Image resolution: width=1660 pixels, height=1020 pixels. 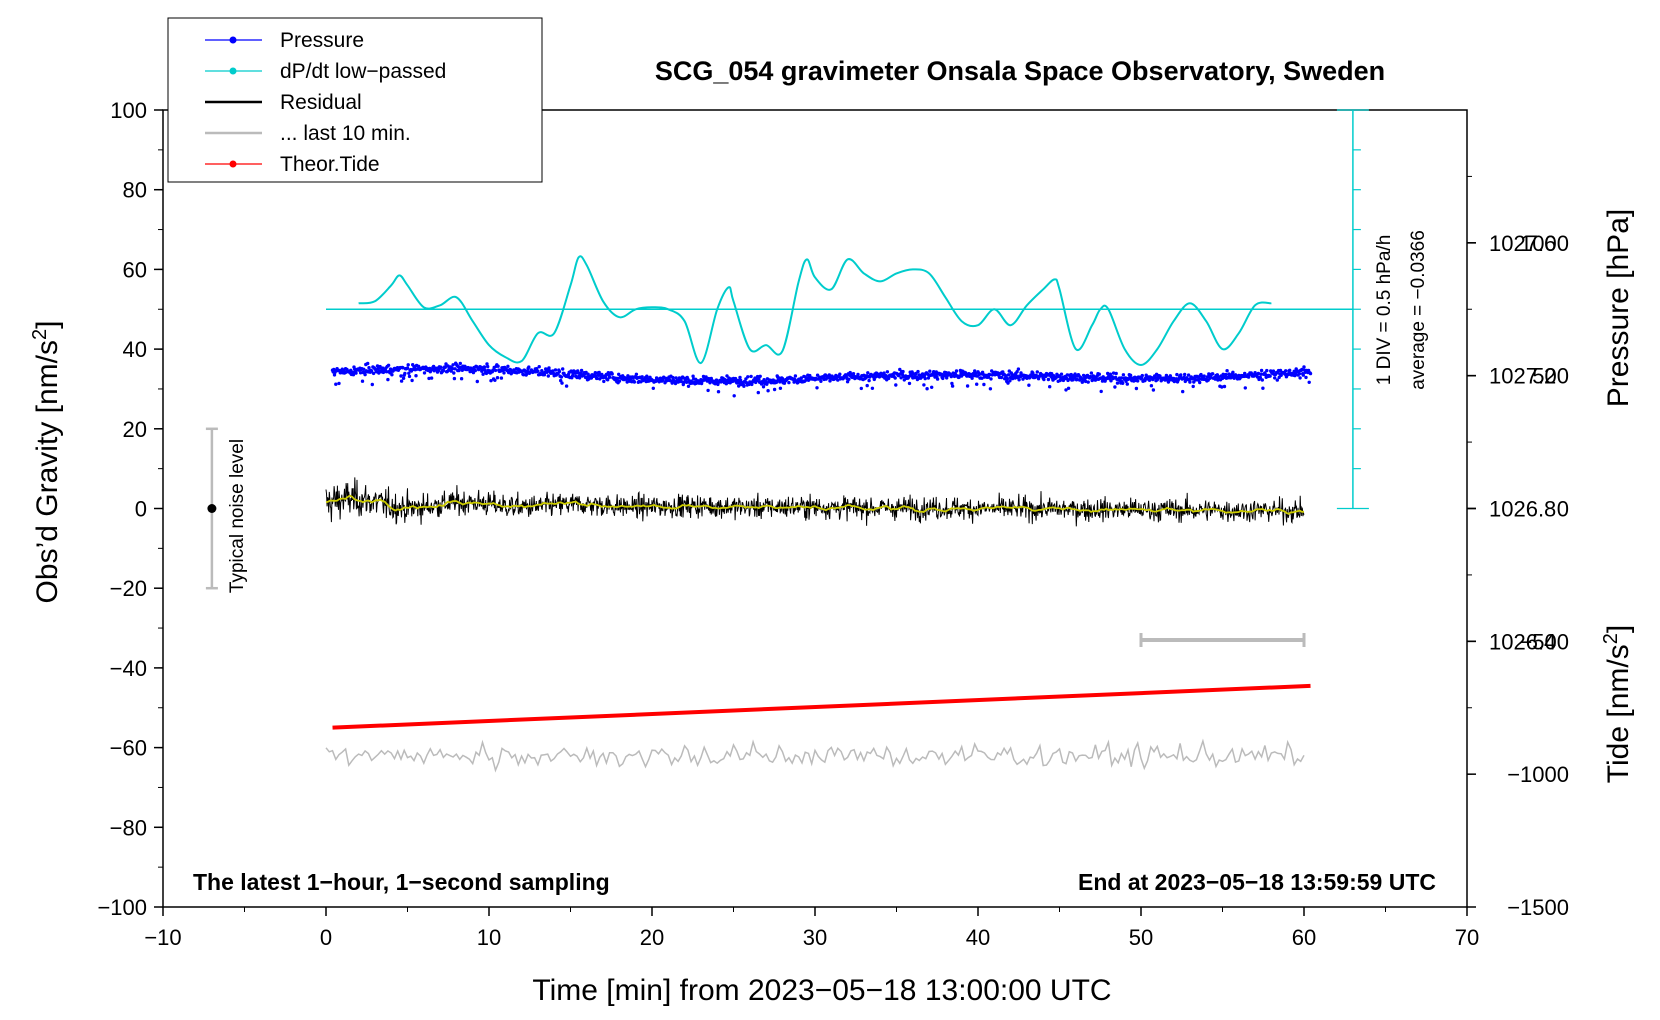 I want to click on dpdt-average-label: average = −0.0366, so click(x=1418, y=310).